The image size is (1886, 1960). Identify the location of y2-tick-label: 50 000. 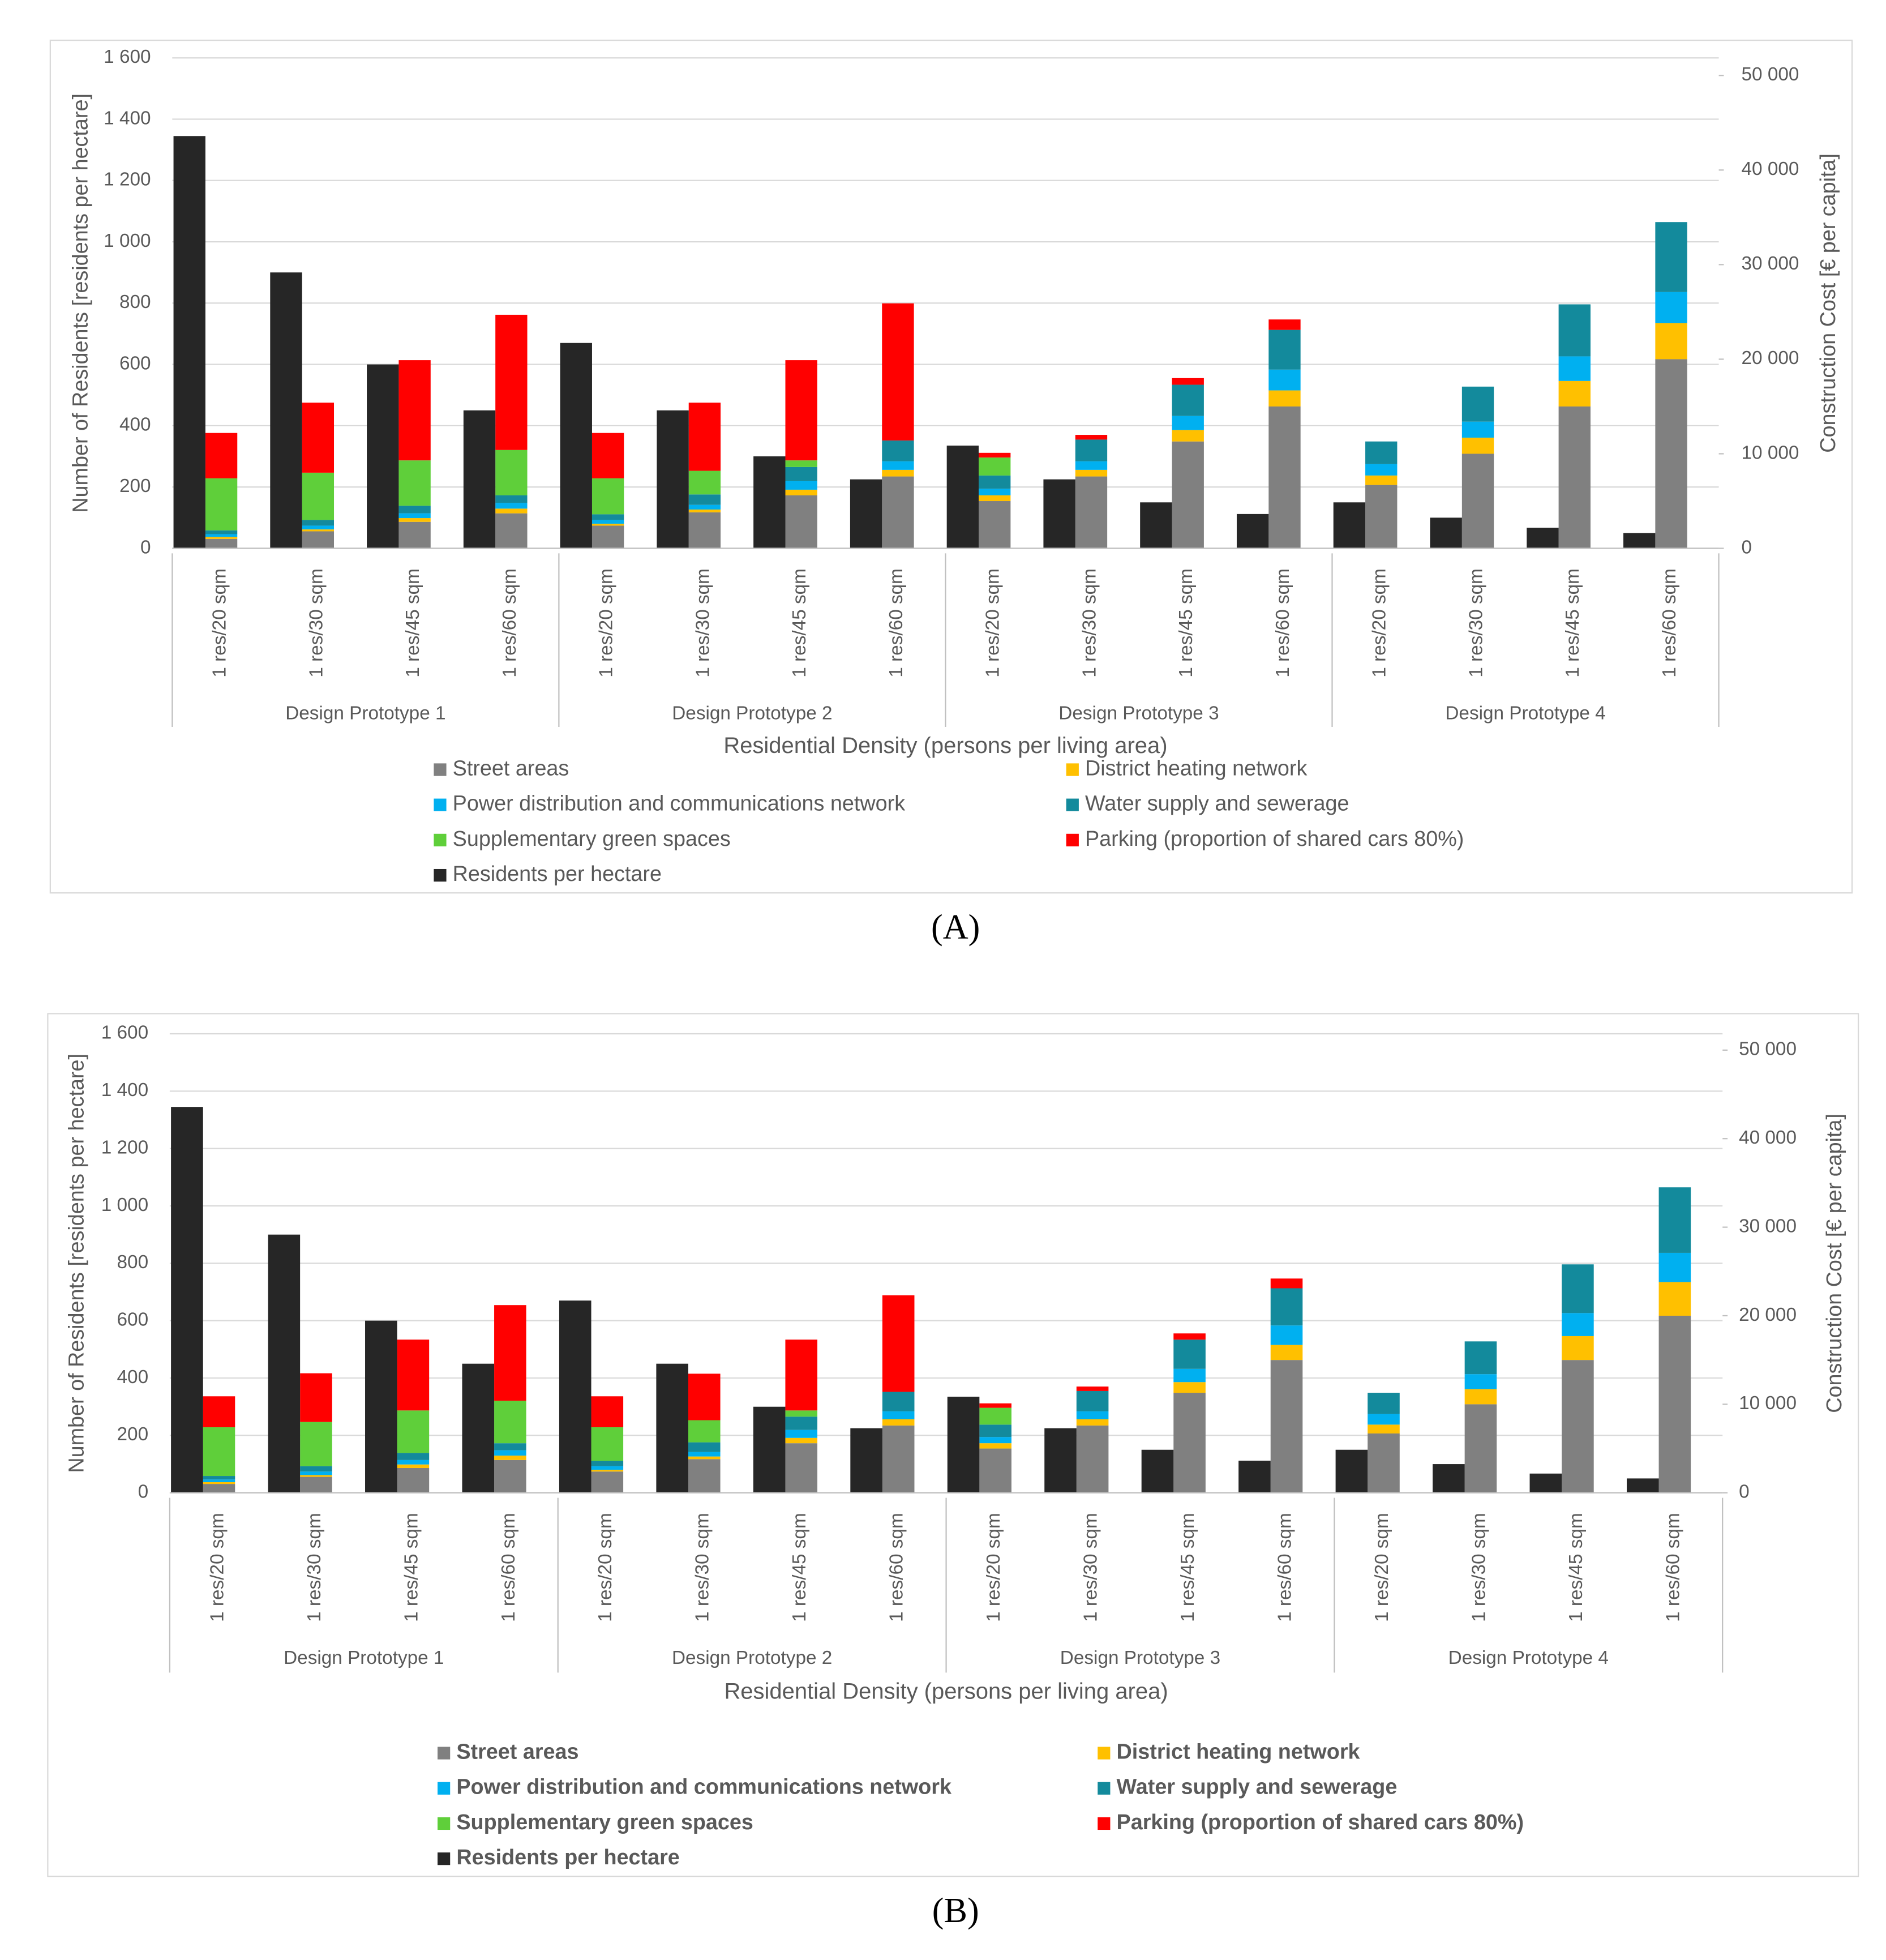
(1768, 1049).